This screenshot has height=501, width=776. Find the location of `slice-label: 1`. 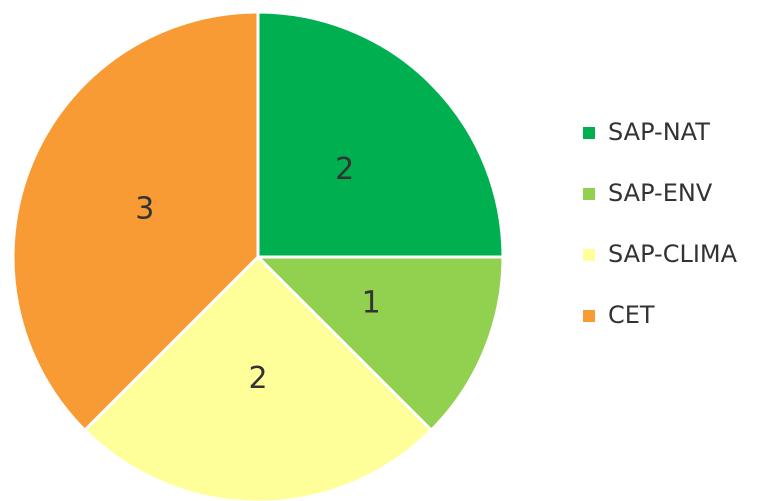

slice-label: 1 is located at coordinates (371, 302).